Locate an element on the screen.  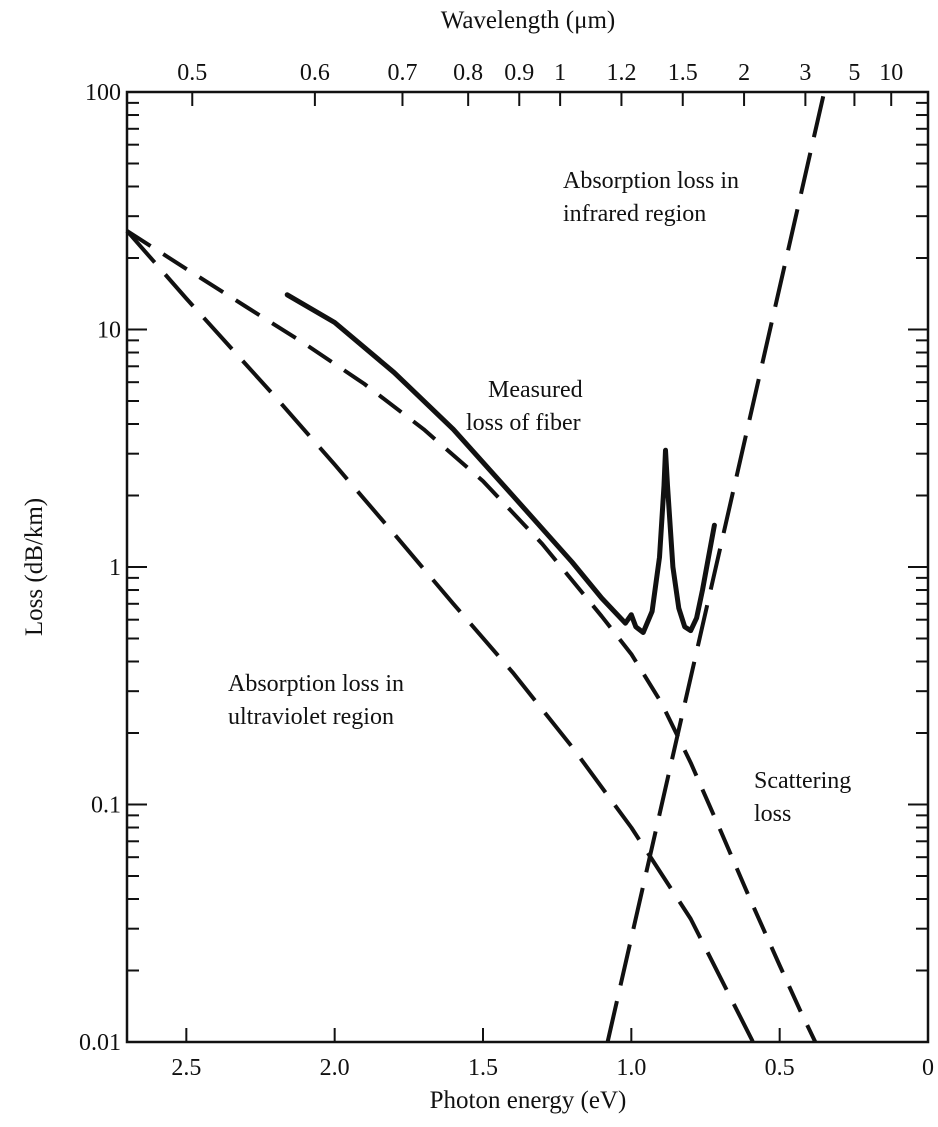
y-tick-label: 10 is located at coordinates (109, 331).